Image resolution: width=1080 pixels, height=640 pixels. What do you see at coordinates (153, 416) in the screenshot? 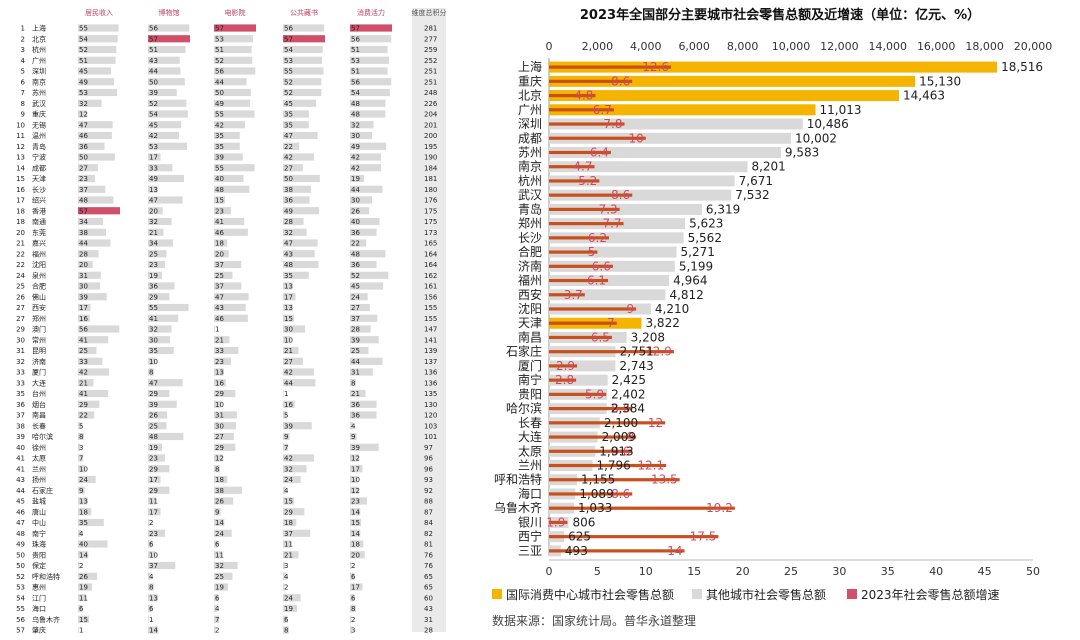
I see `score-value: 26` at bounding box center [153, 416].